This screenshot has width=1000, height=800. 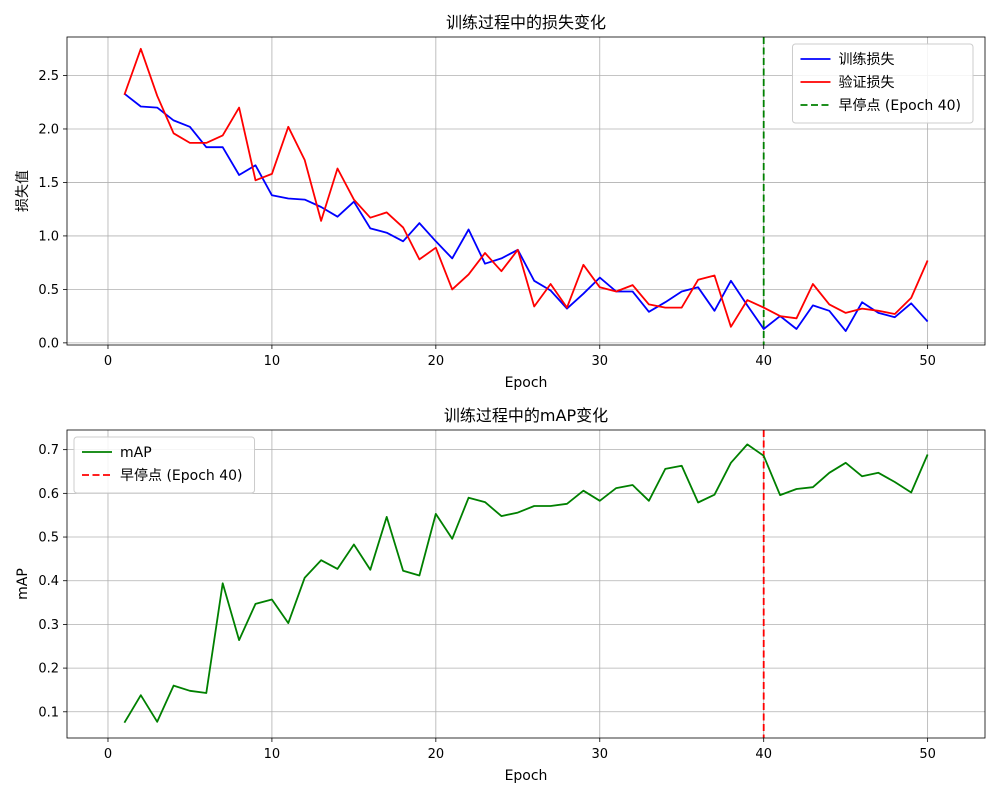 What do you see at coordinates (866, 83) in the screenshot?
I see `chart-0-legend-label-1: 验证损失` at bounding box center [866, 83].